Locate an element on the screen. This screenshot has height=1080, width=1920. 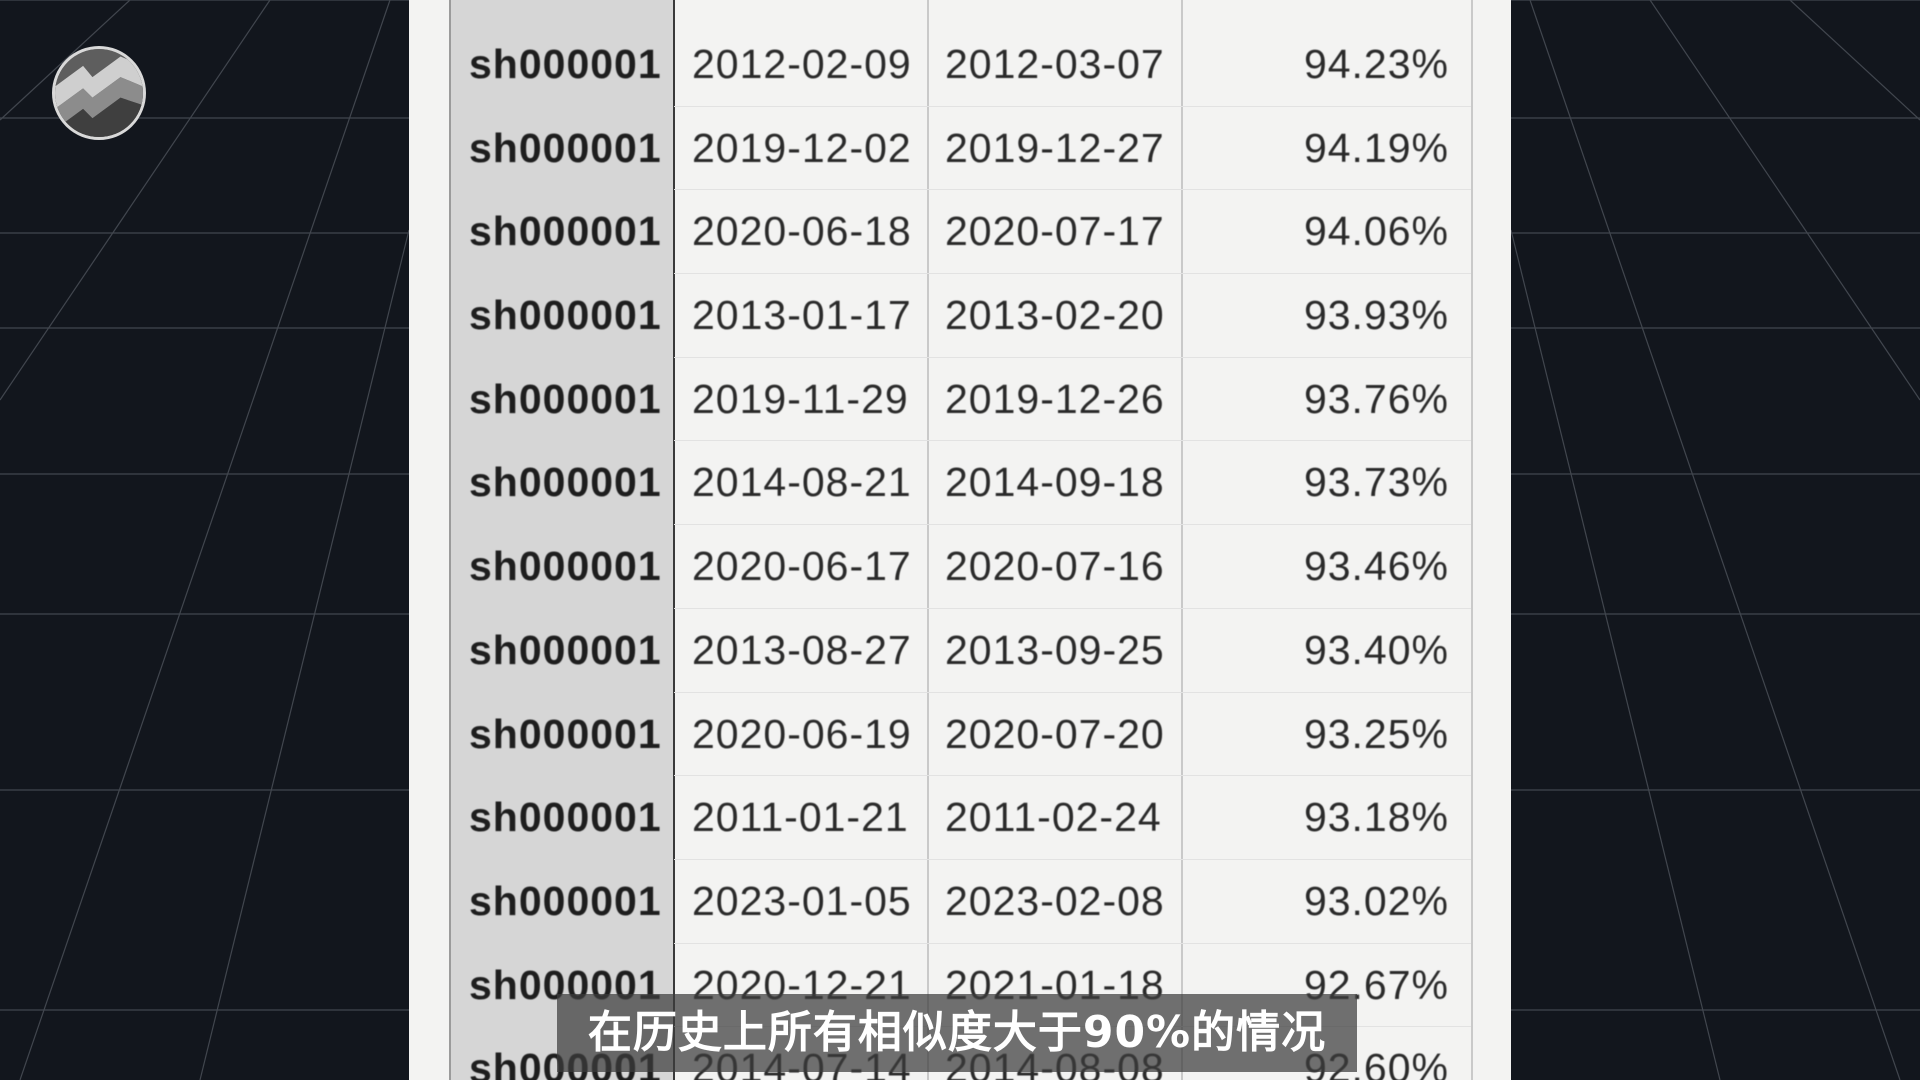
similarity-cell: 93.76% is located at coordinates (1376, 398).